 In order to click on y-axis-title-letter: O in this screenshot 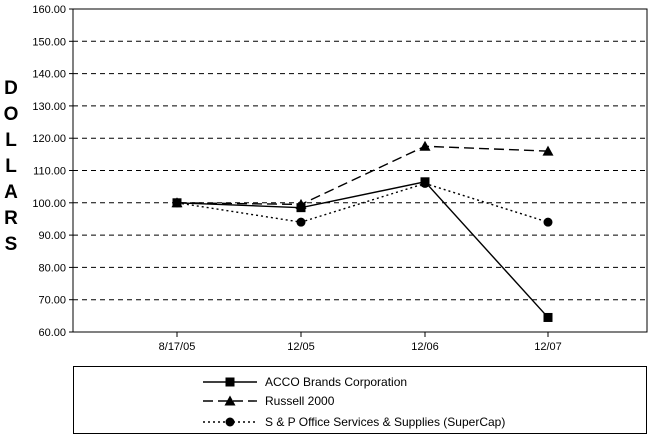, I will do `click(11, 114)`.